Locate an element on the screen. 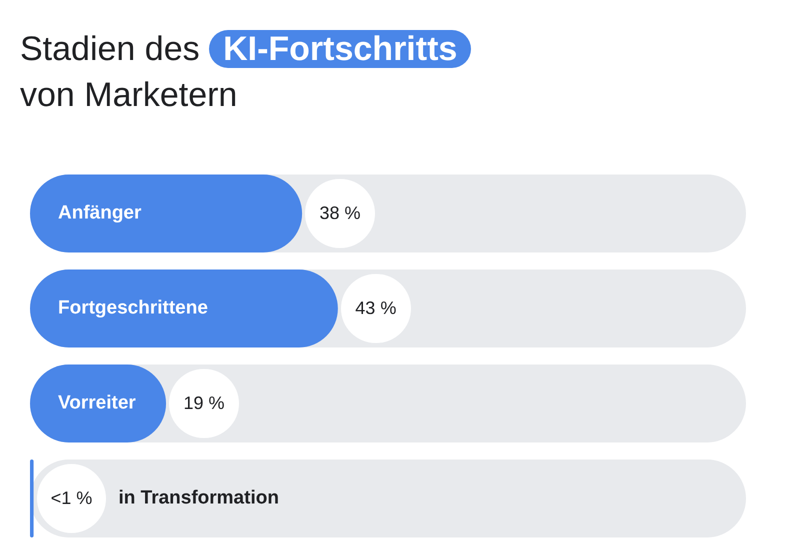 This screenshot has height=559, width=794. data-label: 19 % is located at coordinates (203, 403).